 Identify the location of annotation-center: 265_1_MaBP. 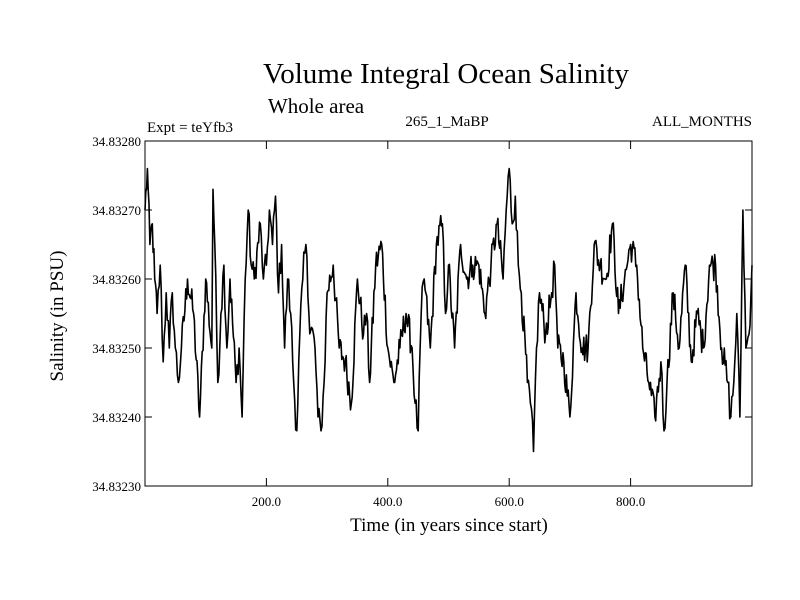
(446, 122).